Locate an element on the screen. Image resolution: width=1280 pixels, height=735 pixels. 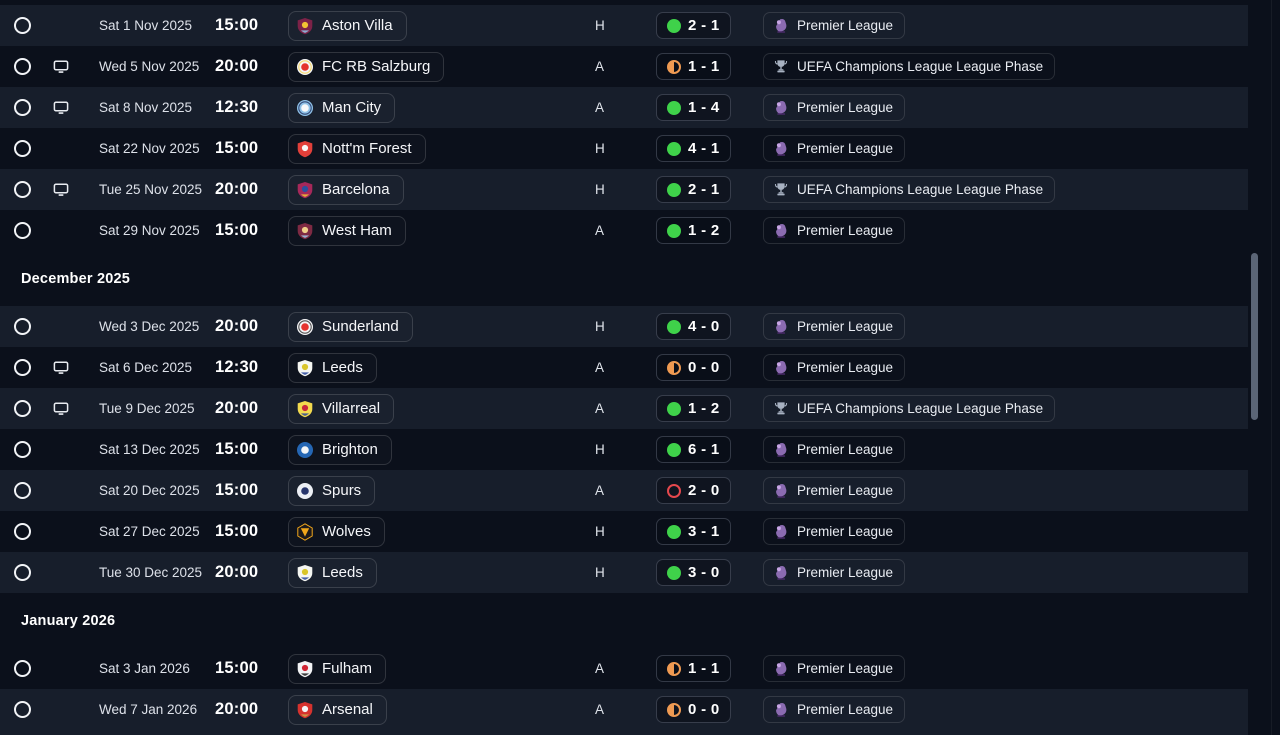
opponent-chip: Sunderland is located at coordinates (350, 326).